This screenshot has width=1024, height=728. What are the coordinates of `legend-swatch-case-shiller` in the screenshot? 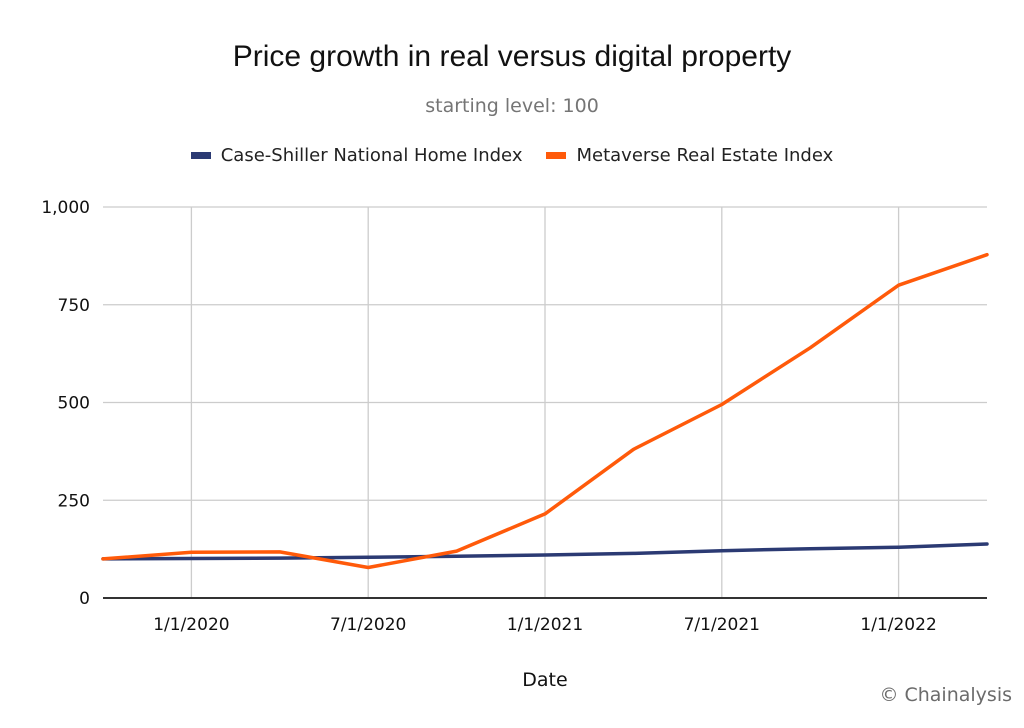 It's located at (200, 155).